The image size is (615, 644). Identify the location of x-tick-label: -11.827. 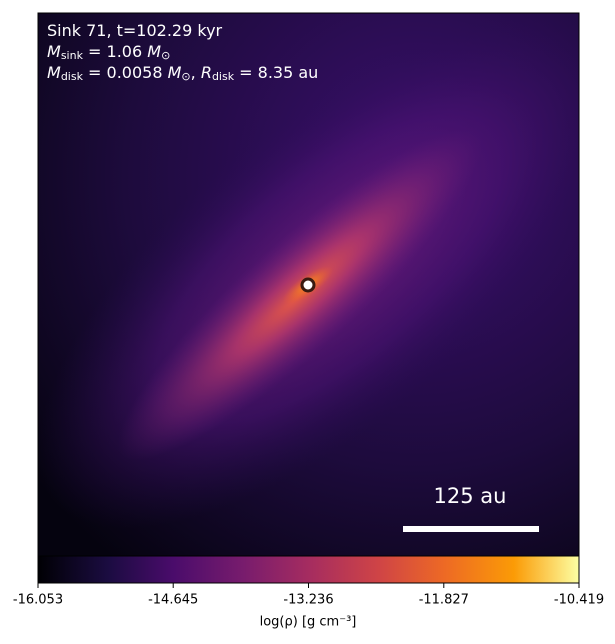
(444, 600).